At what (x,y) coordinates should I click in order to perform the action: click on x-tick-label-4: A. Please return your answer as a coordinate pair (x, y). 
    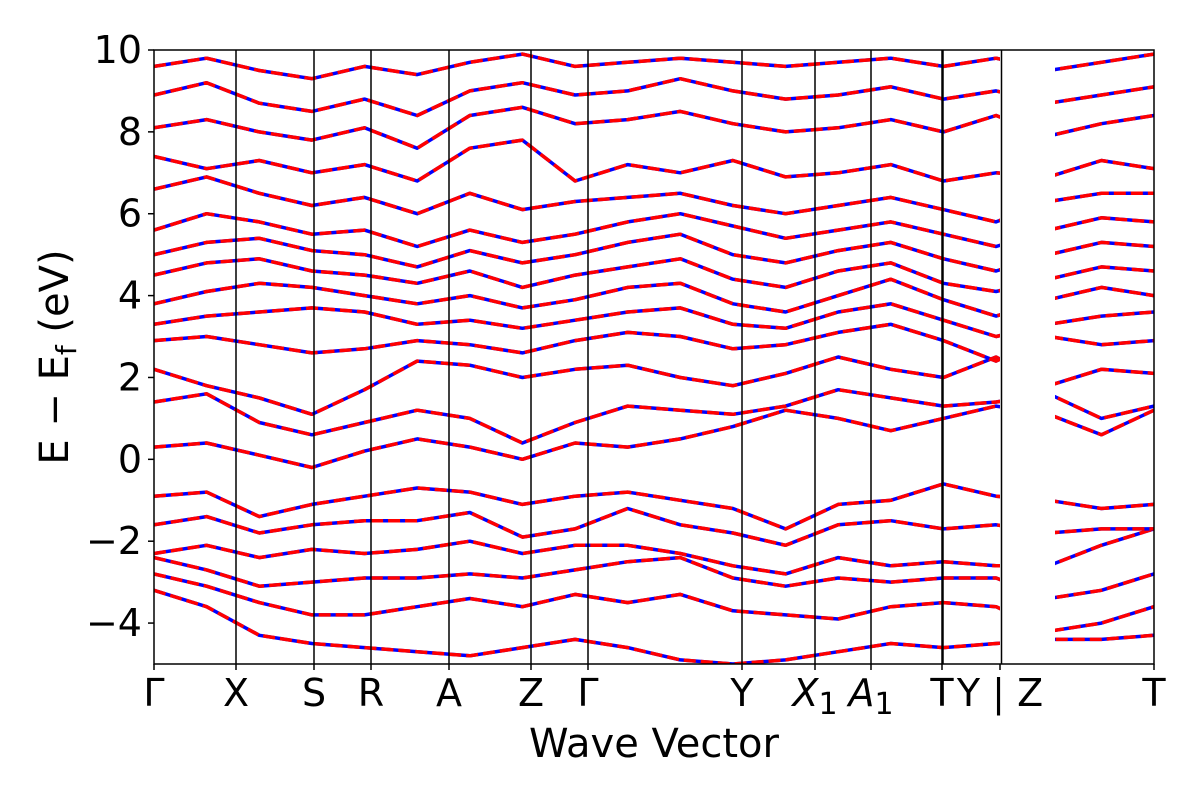
    Looking at the image, I should click on (449, 693).